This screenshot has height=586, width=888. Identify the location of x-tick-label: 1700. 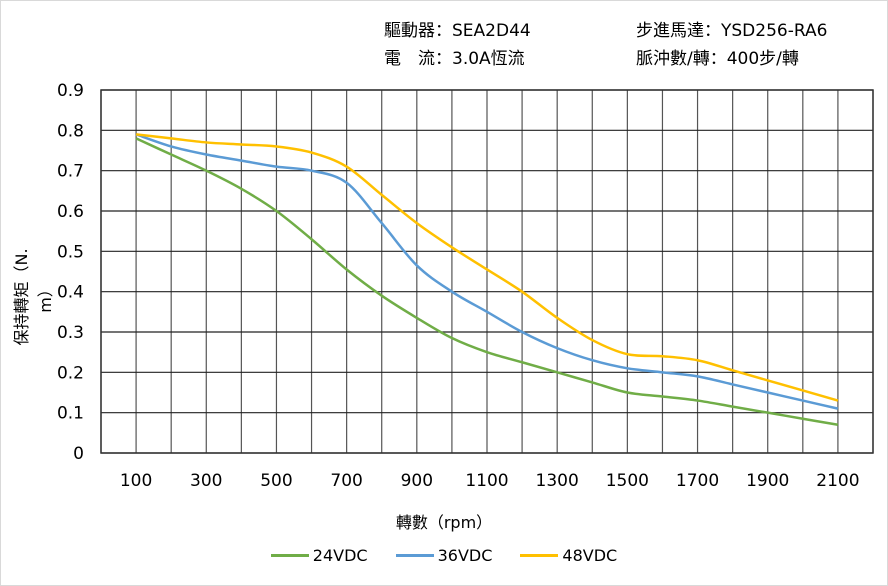
(697, 481).